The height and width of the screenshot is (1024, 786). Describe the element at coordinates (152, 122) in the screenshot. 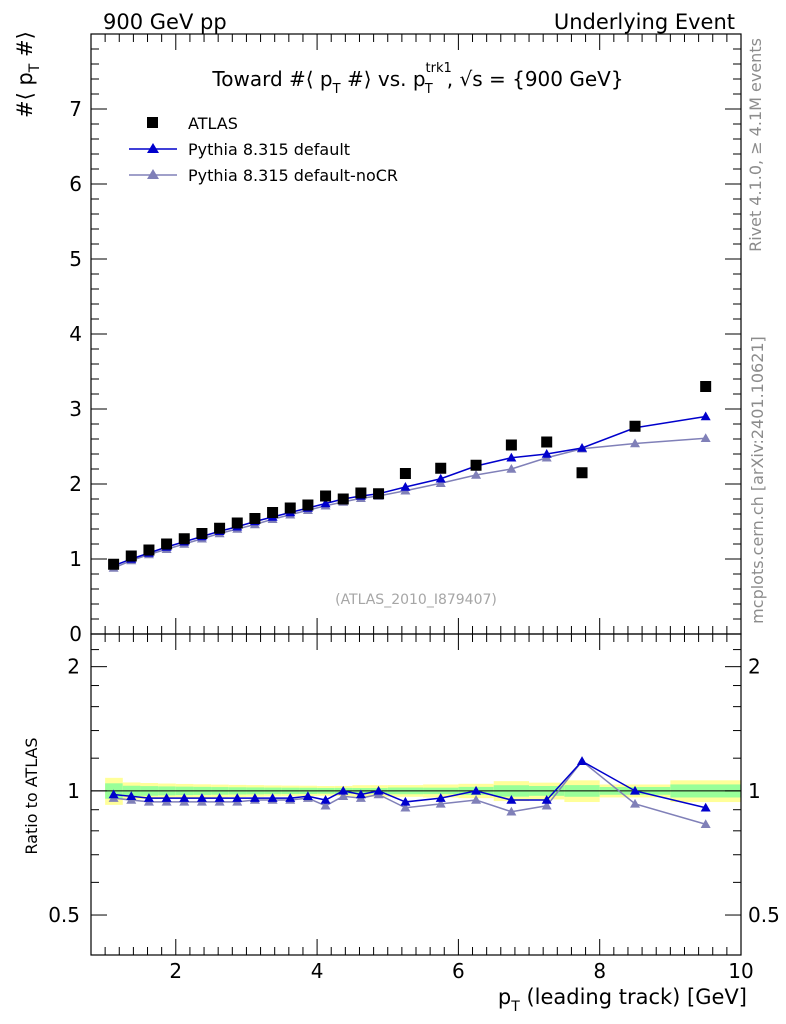

I see `legend-marker-atlas` at that location.